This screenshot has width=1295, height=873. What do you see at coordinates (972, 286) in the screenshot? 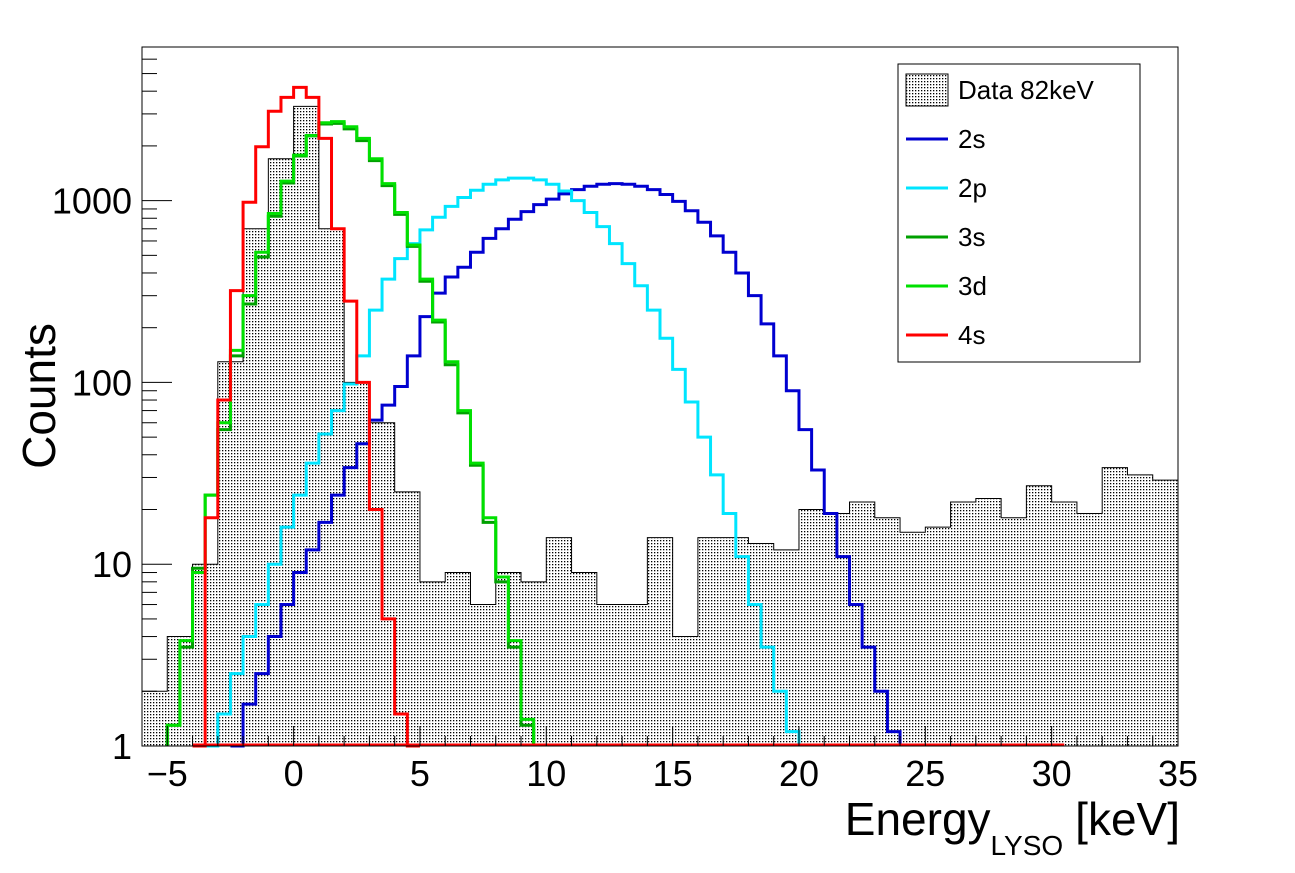
I see `legend-label: 3d` at bounding box center [972, 286].